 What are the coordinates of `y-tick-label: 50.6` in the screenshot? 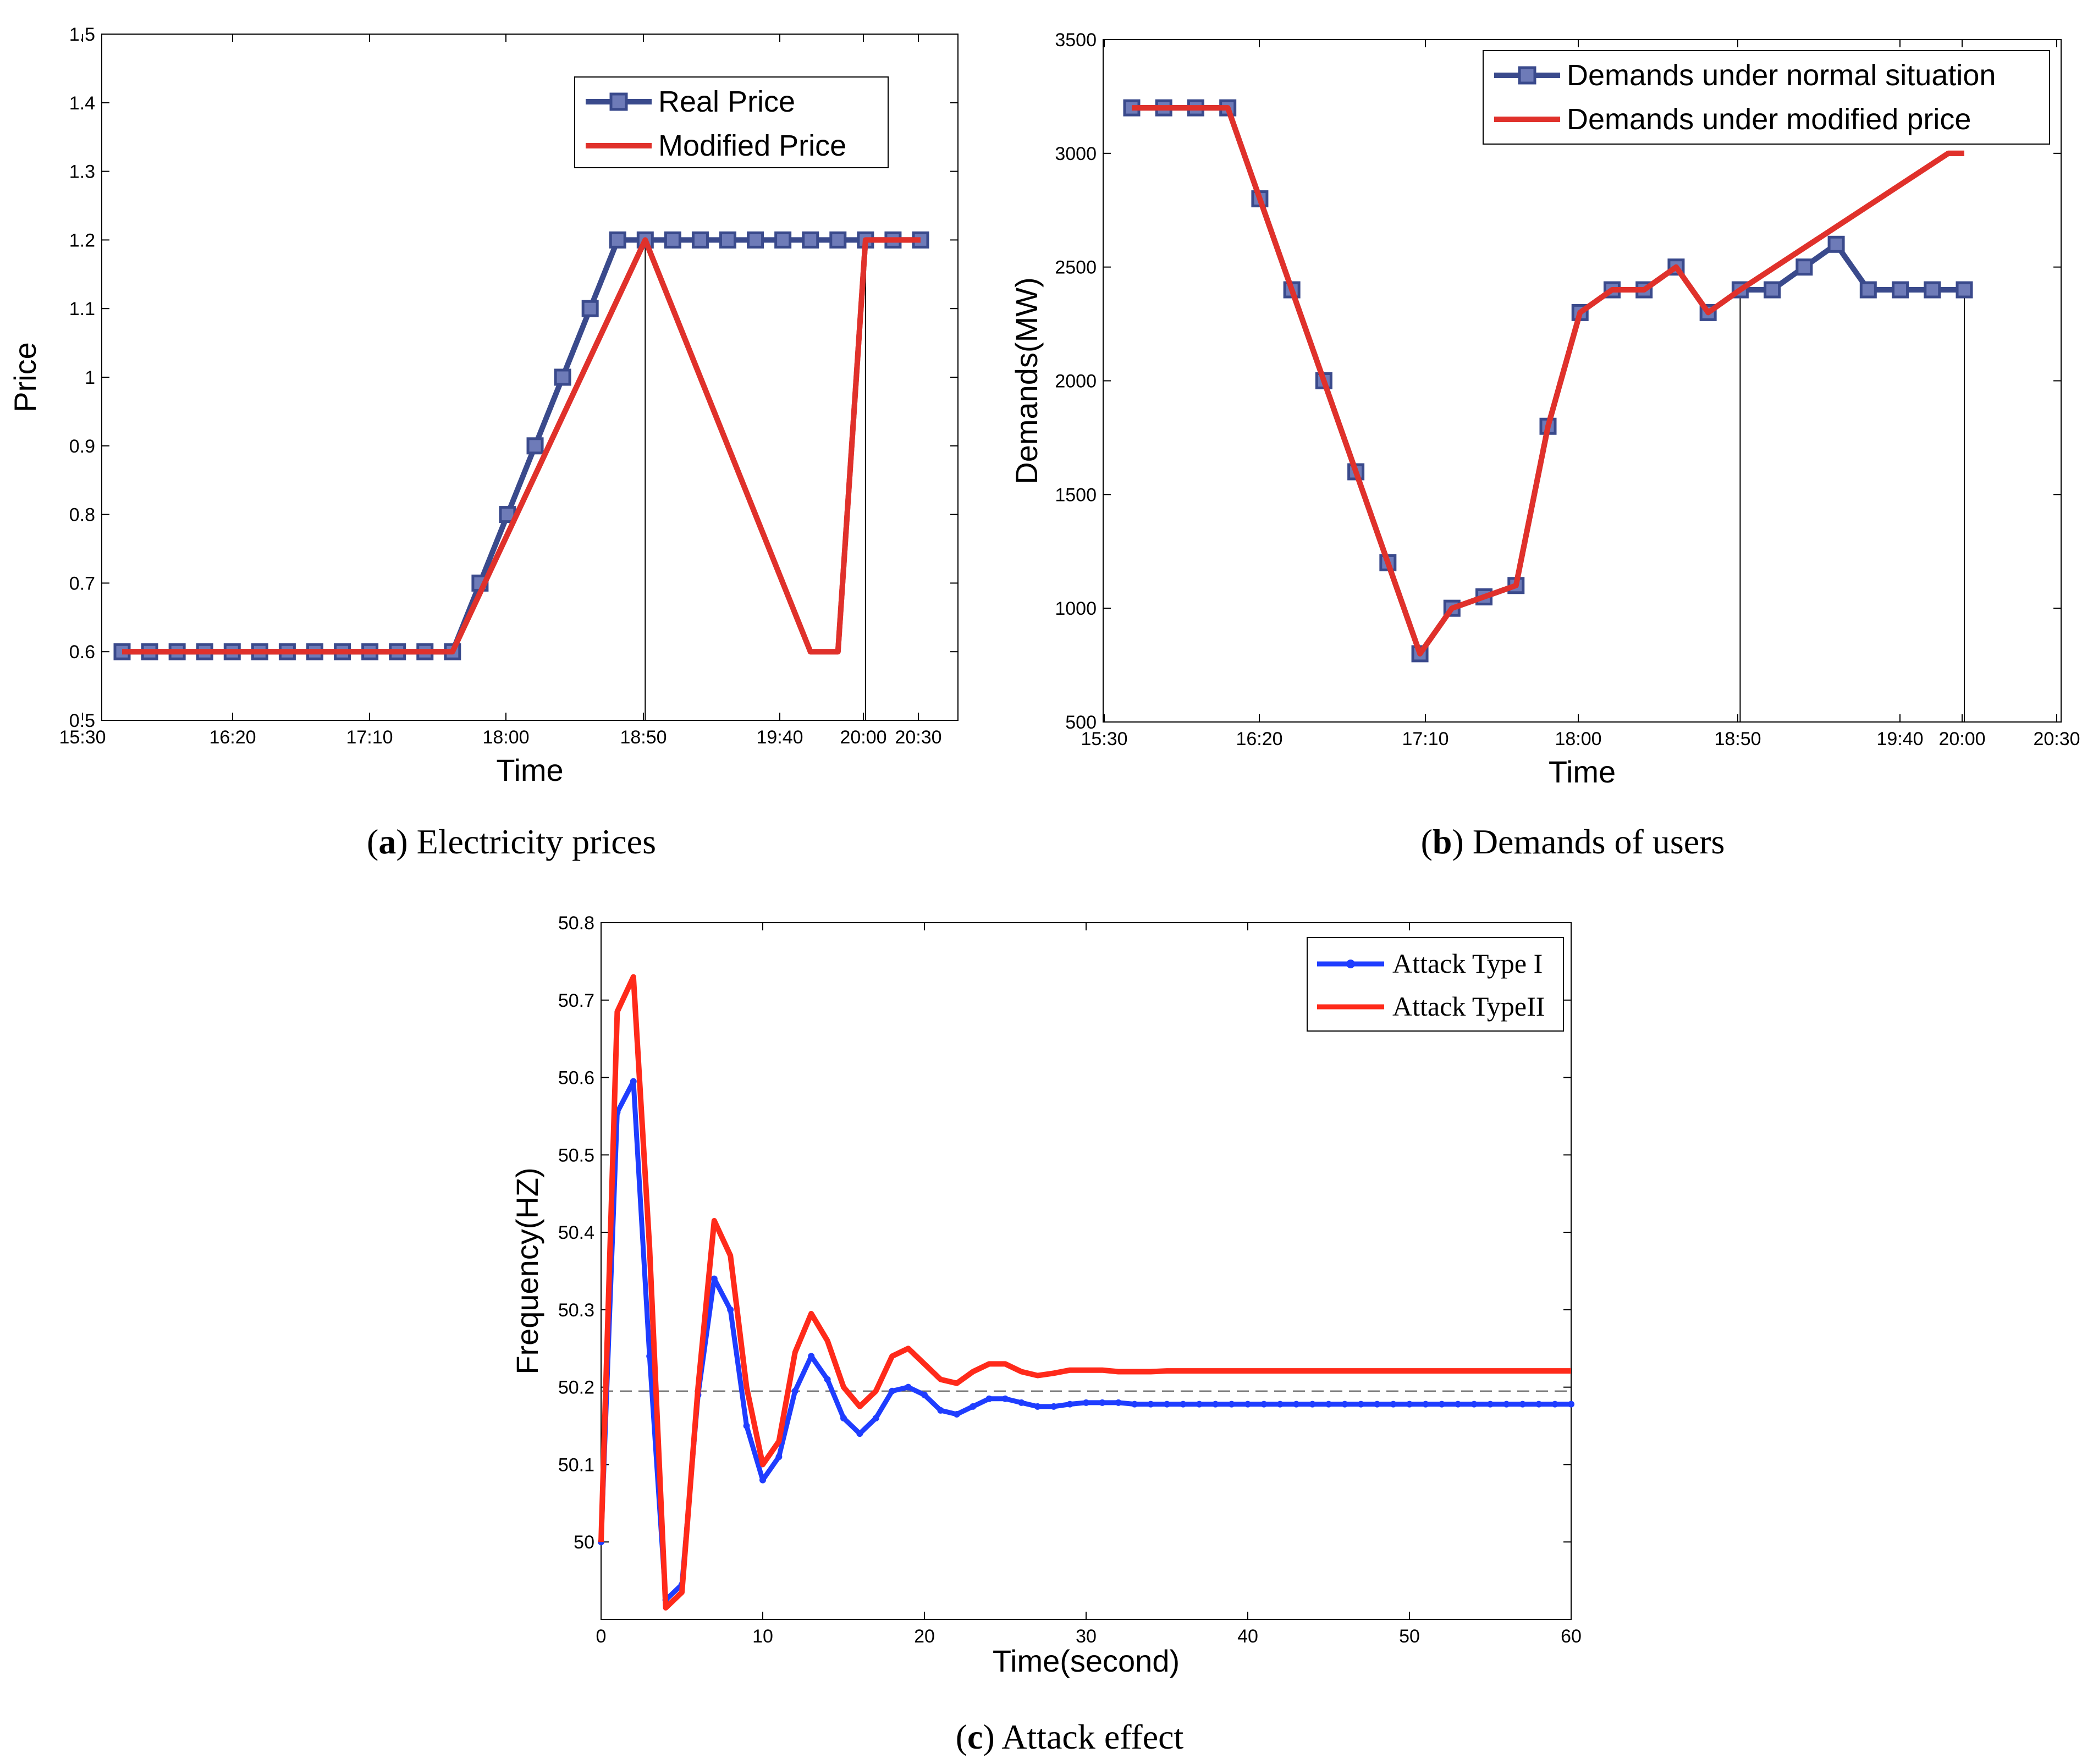 It's located at (576, 1078).